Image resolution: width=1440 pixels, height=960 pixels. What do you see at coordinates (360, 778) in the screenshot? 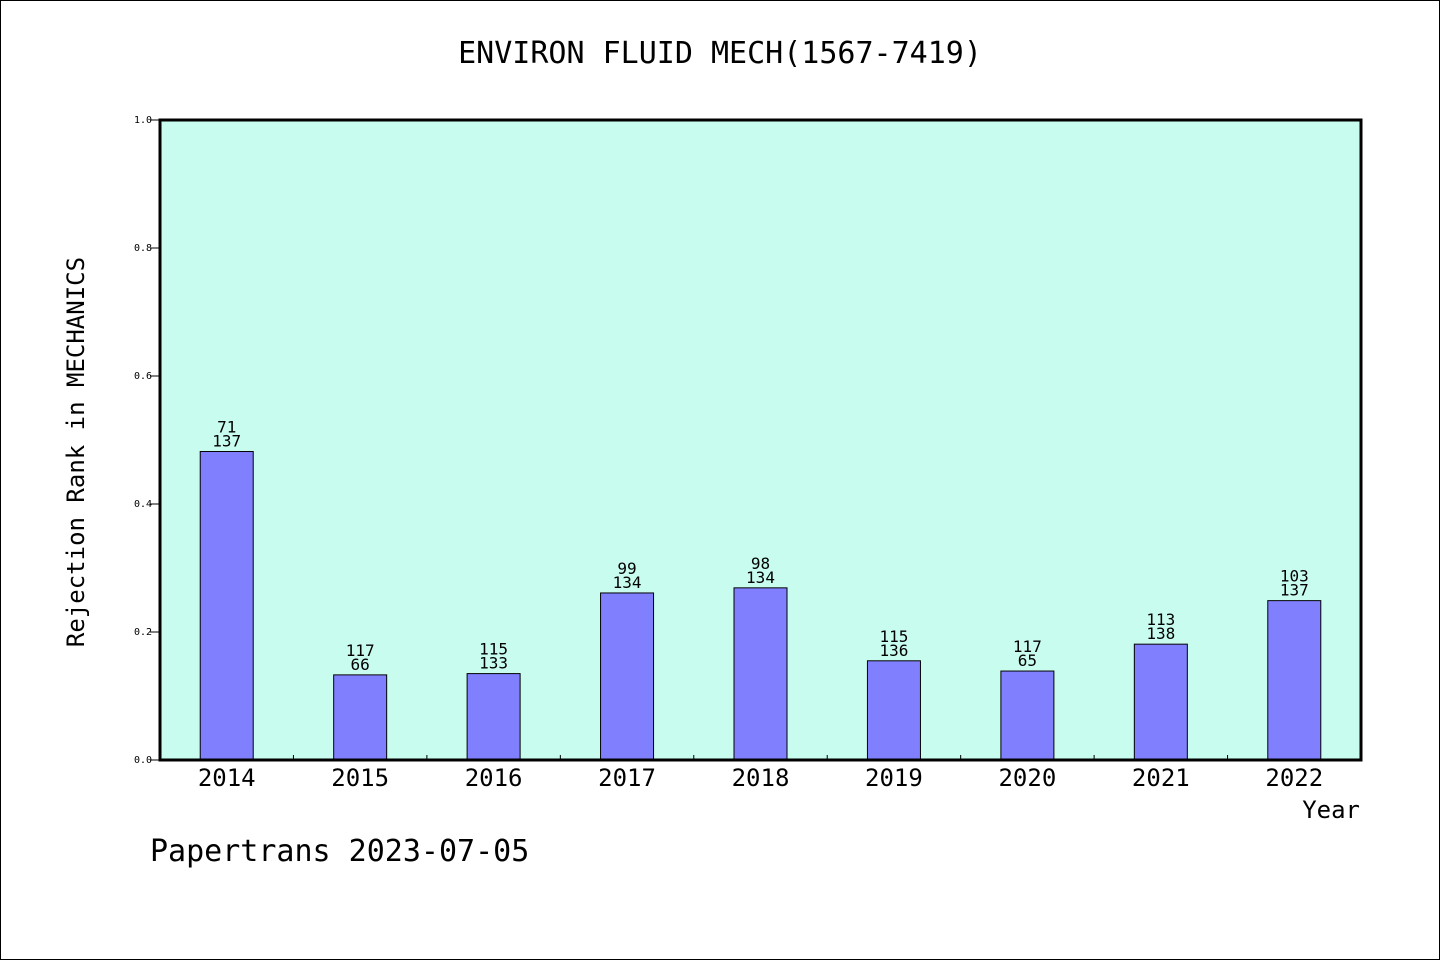
I see `x-tick-label: 2015` at bounding box center [360, 778].